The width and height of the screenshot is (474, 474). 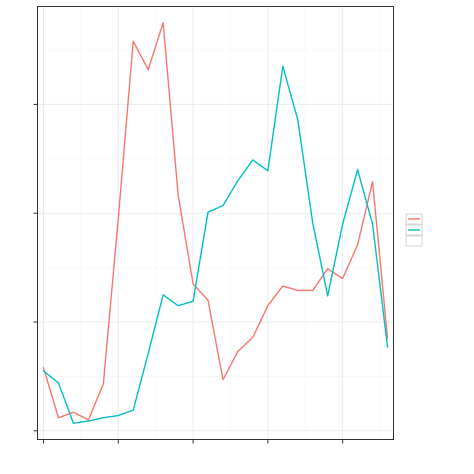 I want to click on legend-key-empty, so click(x=414, y=241).